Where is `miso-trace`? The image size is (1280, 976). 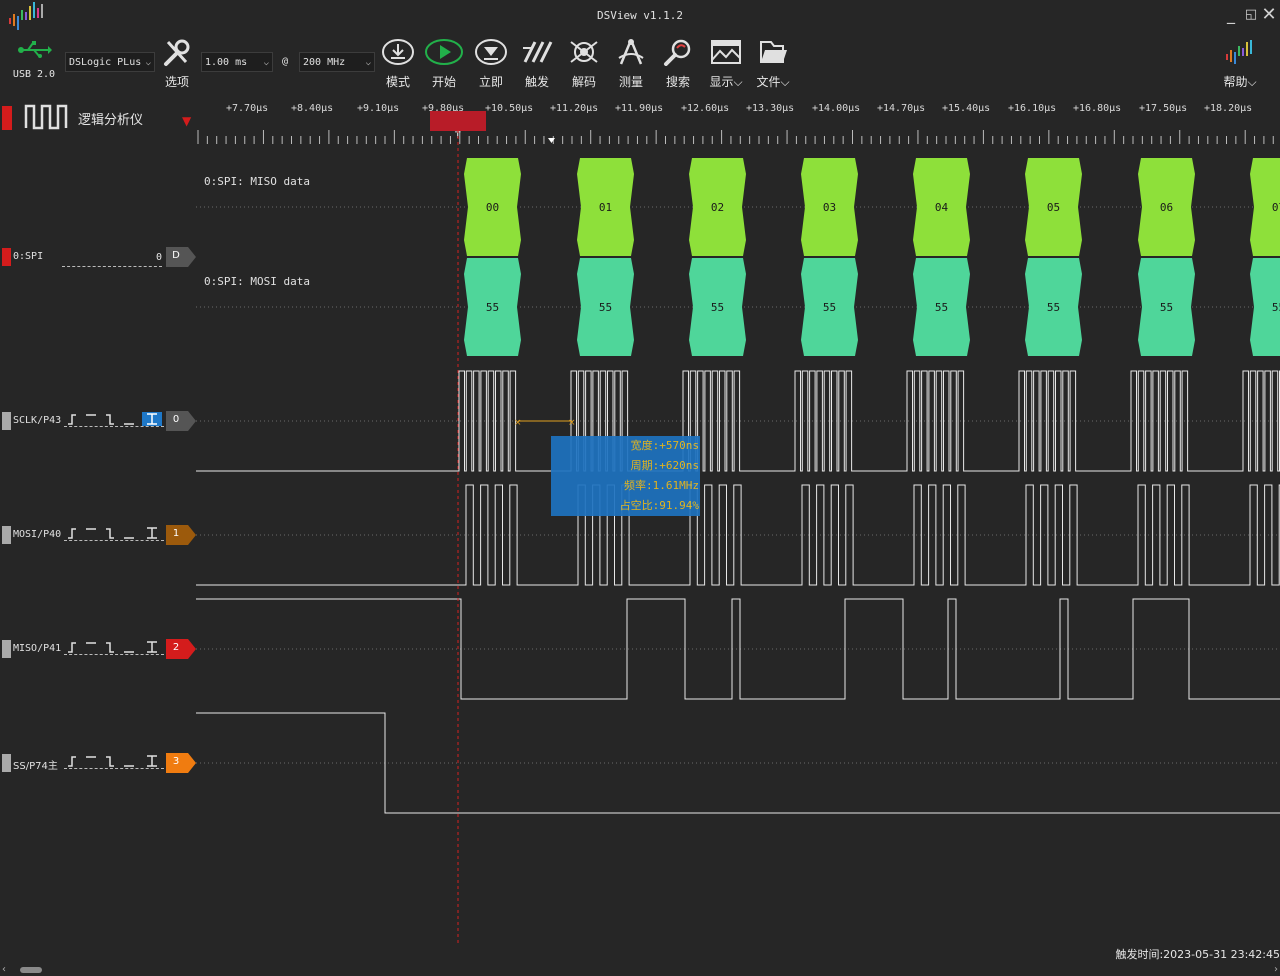
miso-trace is located at coordinates (738, 649).